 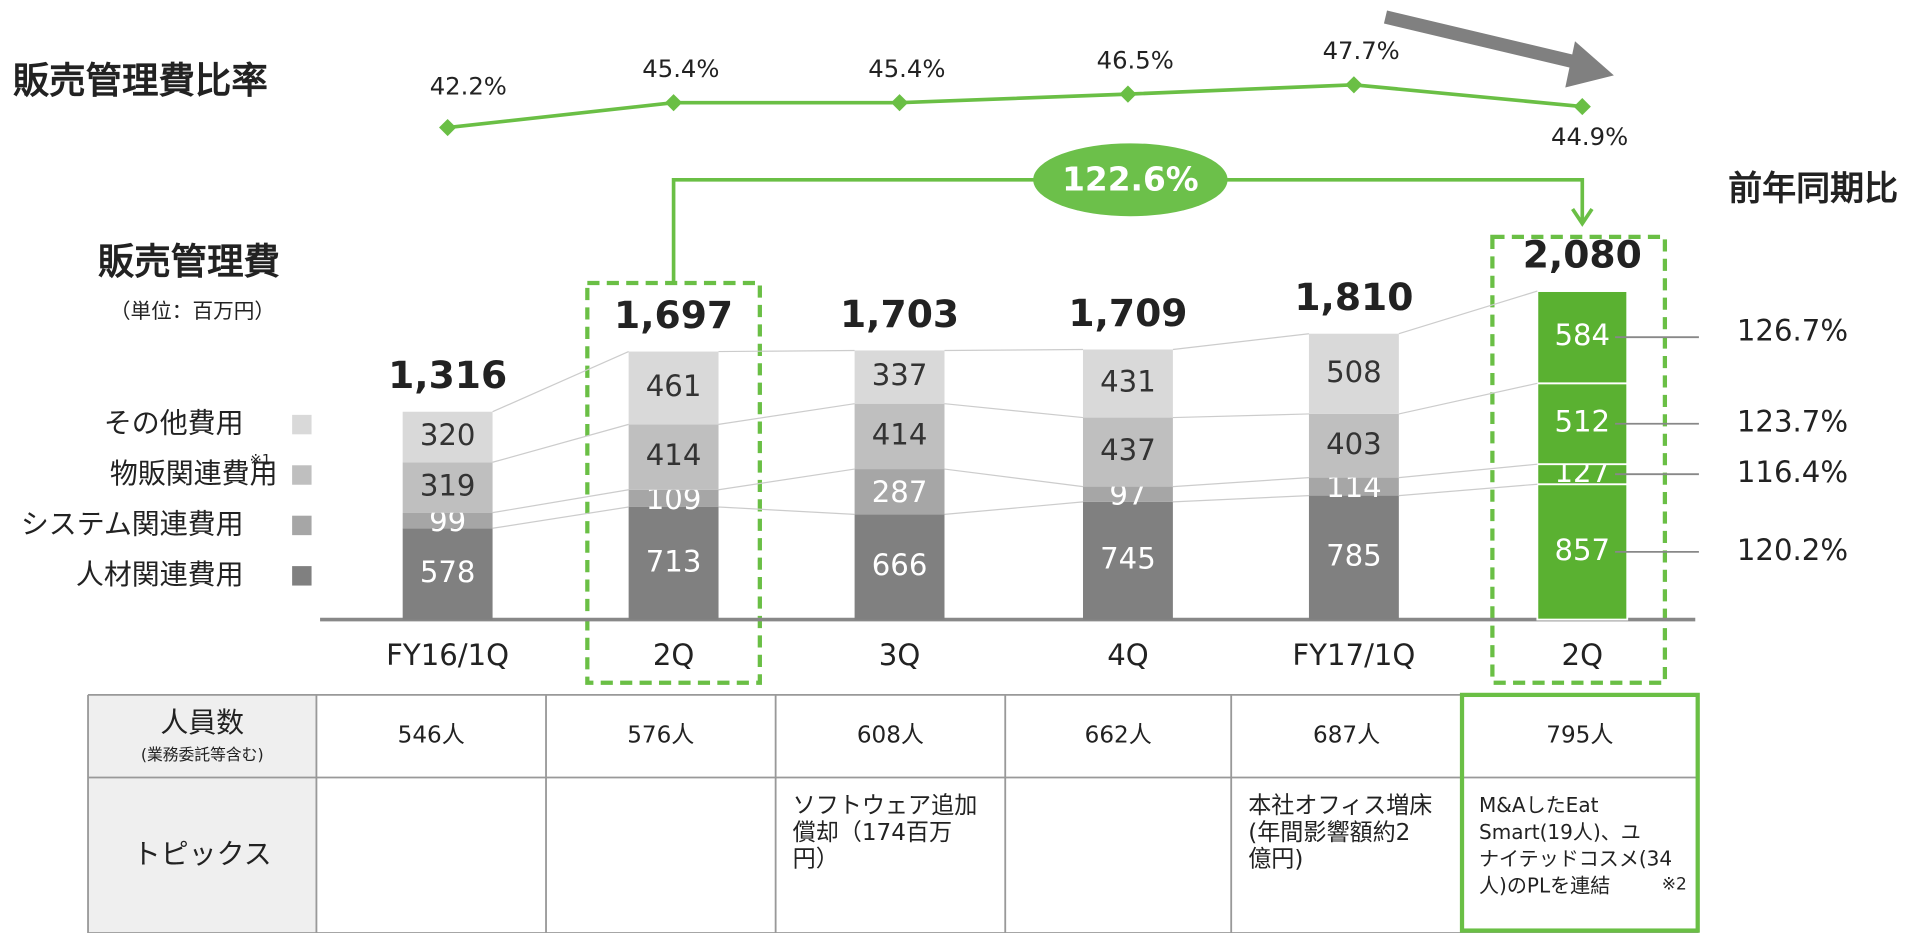 I want to click on table-header-bg, so click(x=202, y=813).